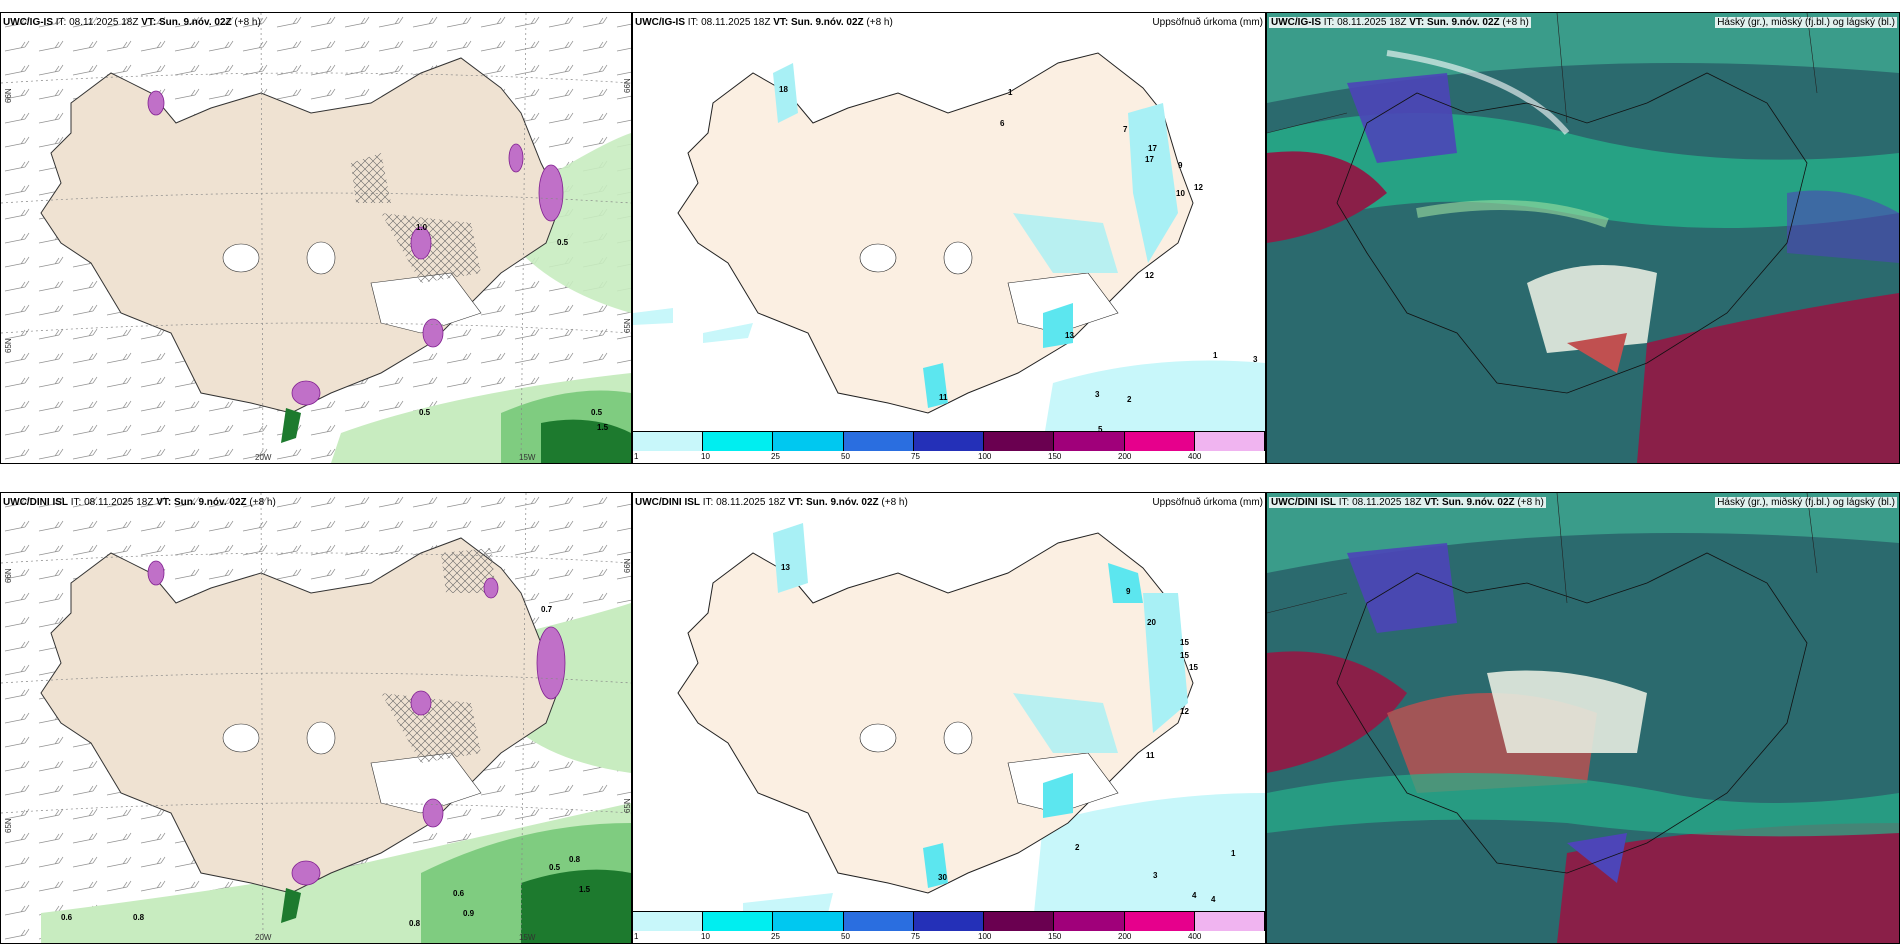 Image resolution: width=1900 pixels, height=950 pixels. Describe the element at coordinates (67, 917) in the screenshot. I see `precip-value: 0.6` at that location.